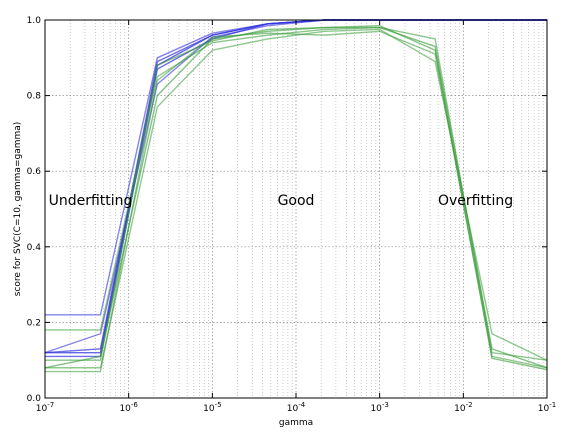  Describe the element at coordinates (296, 407) in the screenshot. I see `x-tick-label: 10⁻⁴` at that location.